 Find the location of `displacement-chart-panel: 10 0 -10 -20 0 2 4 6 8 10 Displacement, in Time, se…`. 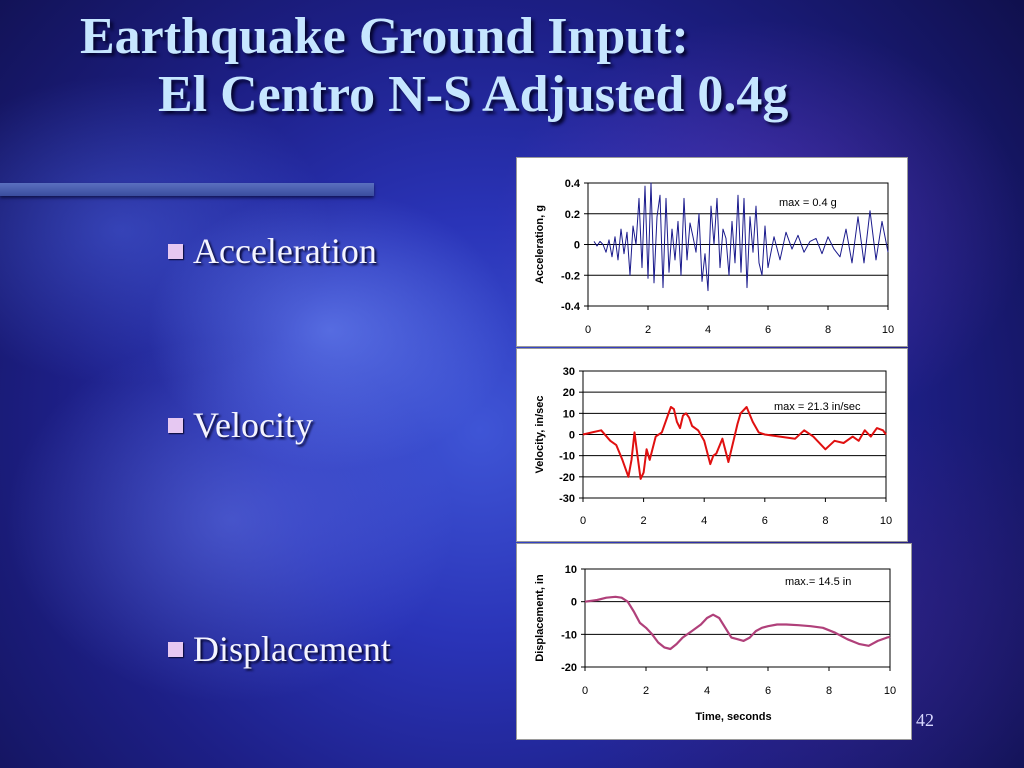

displacement-chart-panel: 10 0 -10 -20 0 2 4 6 8 10 Displacement, in Time, se… is located at coordinates (714, 641).